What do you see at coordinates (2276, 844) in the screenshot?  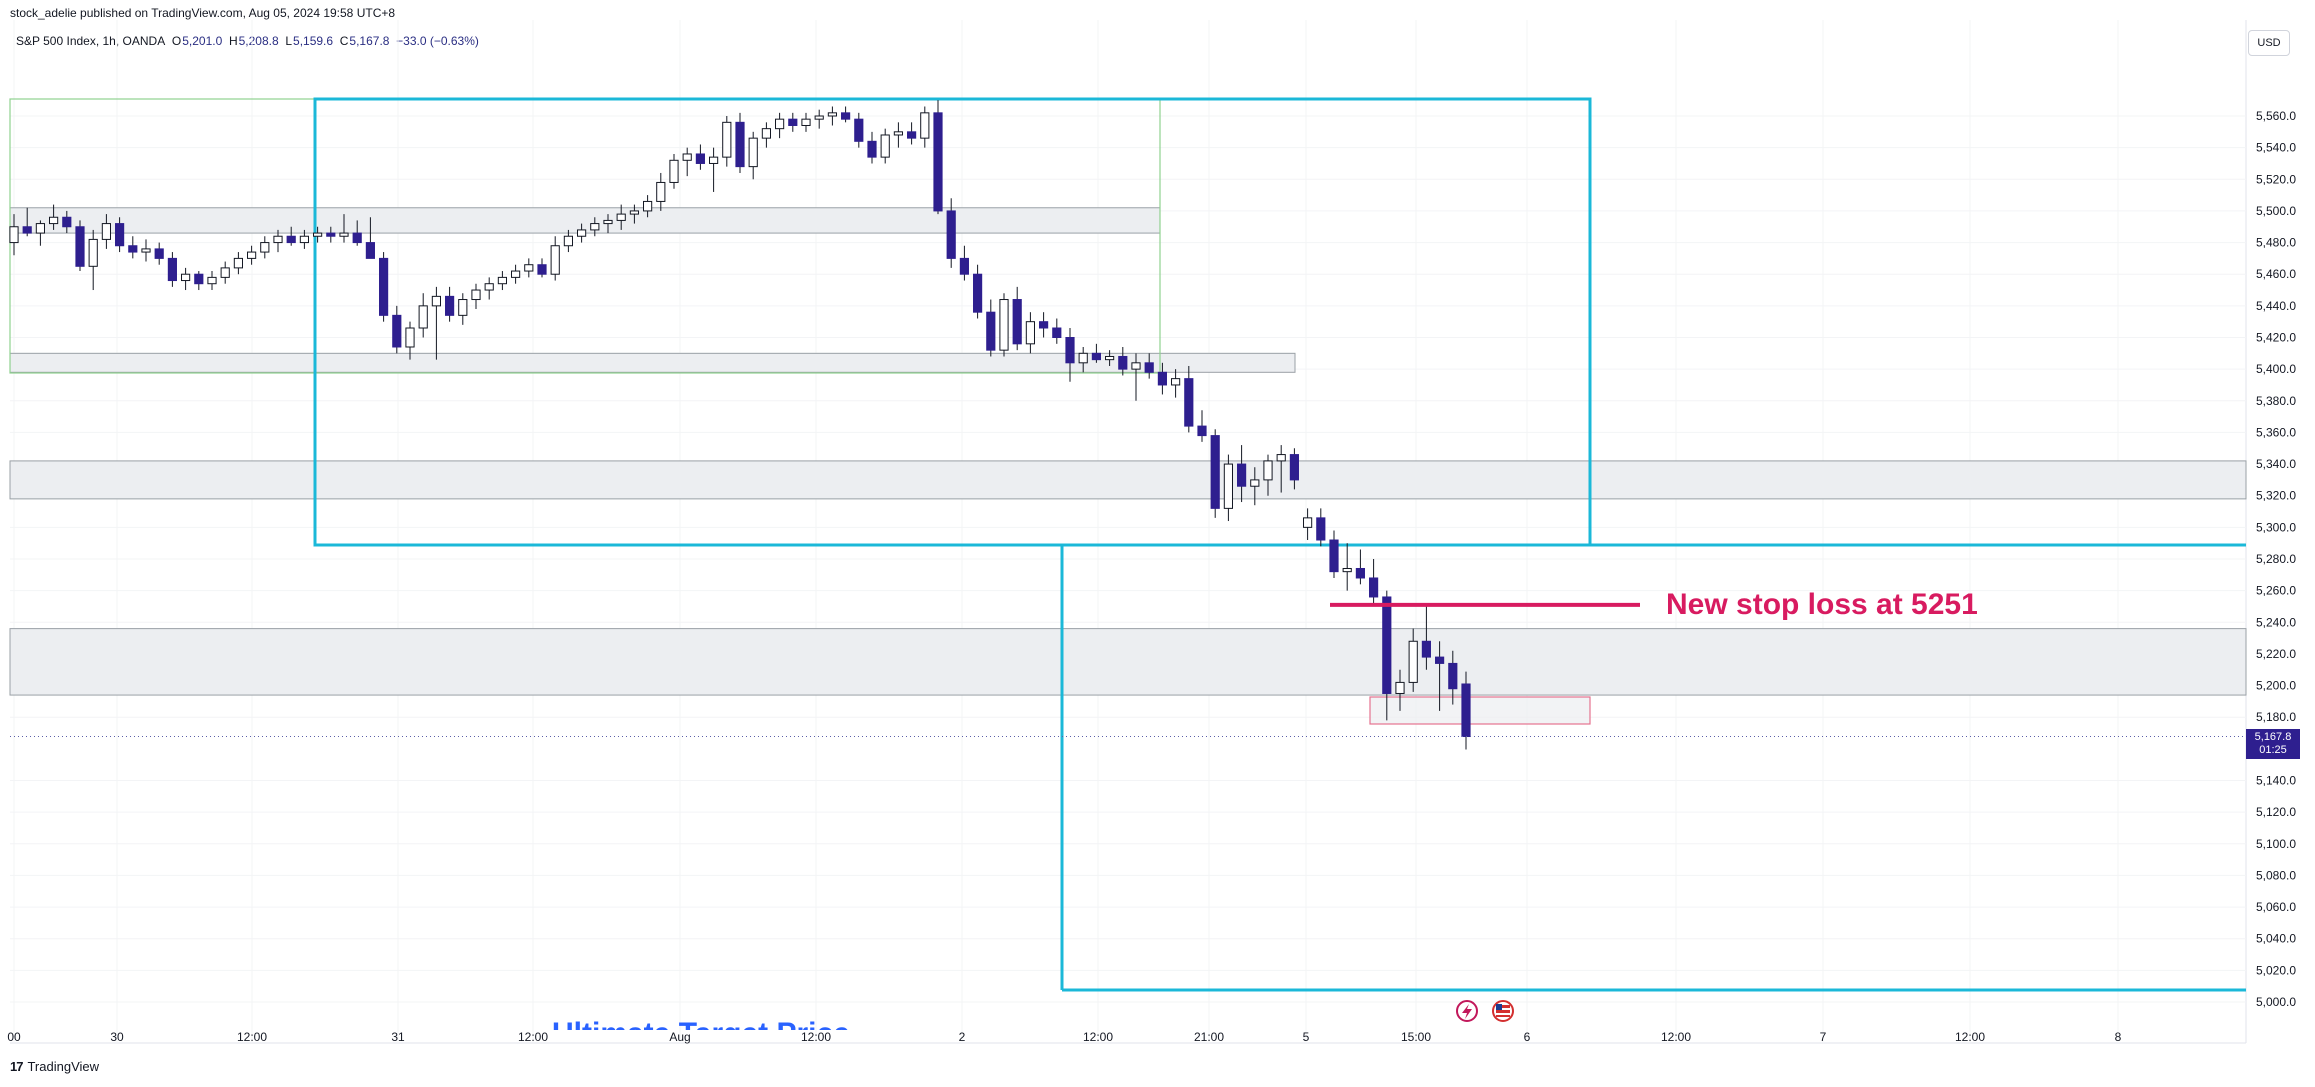 I see `y-tick-label: 5,100.0` at bounding box center [2276, 844].